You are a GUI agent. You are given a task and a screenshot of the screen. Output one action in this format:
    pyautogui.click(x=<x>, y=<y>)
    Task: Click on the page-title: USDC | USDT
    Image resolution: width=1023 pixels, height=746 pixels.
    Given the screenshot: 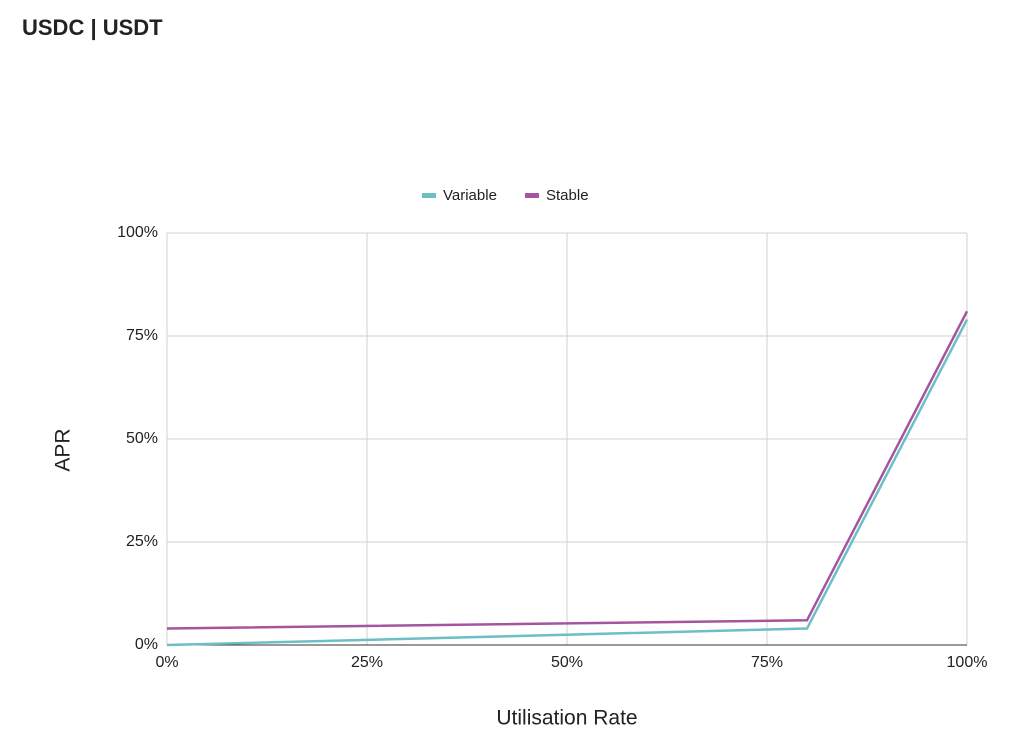 What is the action you would take?
    pyautogui.click(x=92, y=27)
    